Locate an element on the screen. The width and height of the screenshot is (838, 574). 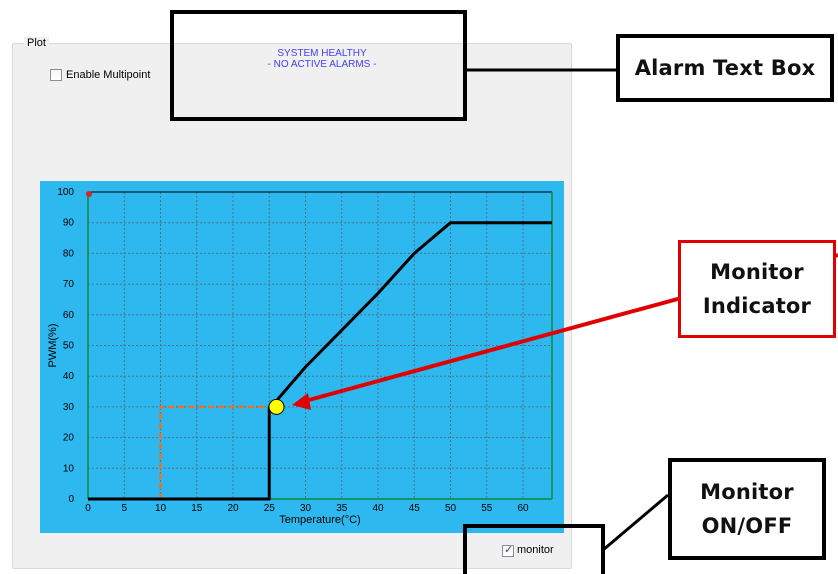
enable-multipoint-label: Enable Multipoint is located at coordinates (108, 75).